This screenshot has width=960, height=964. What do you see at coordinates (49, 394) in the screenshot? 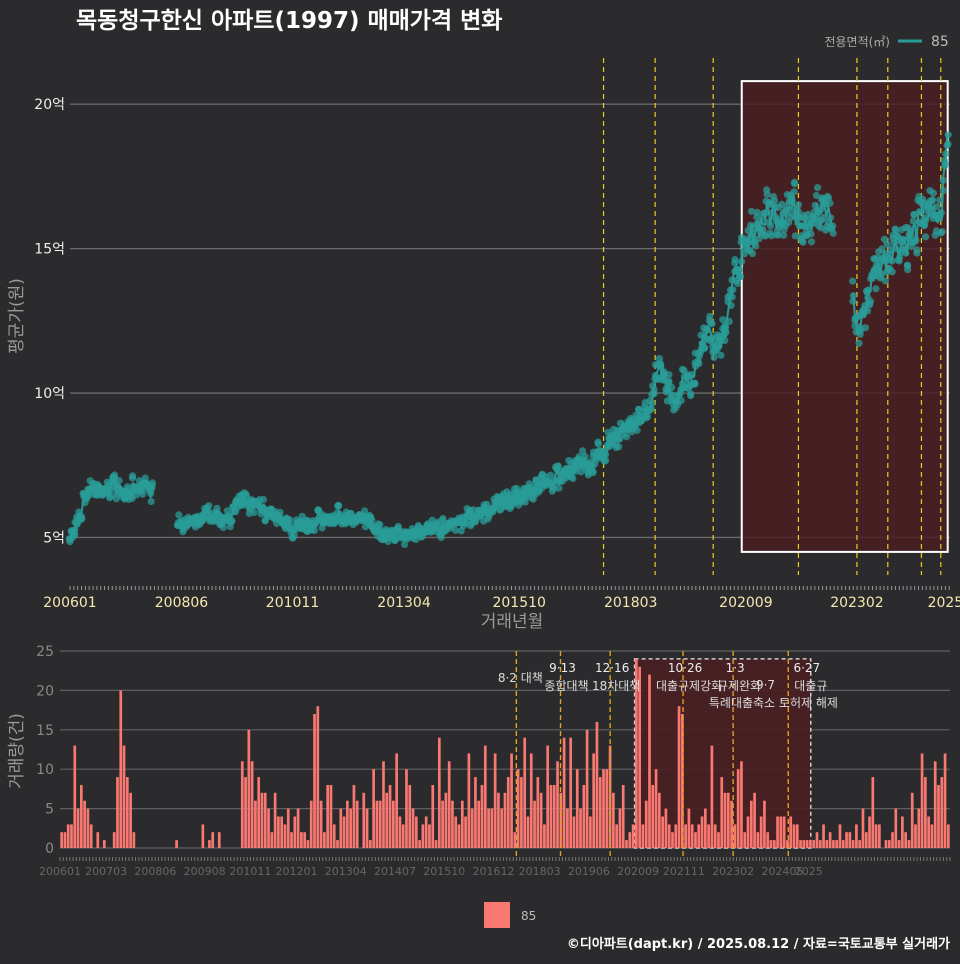
I see `price-y-tick-label: 10억` at bounding box center [49, 394].